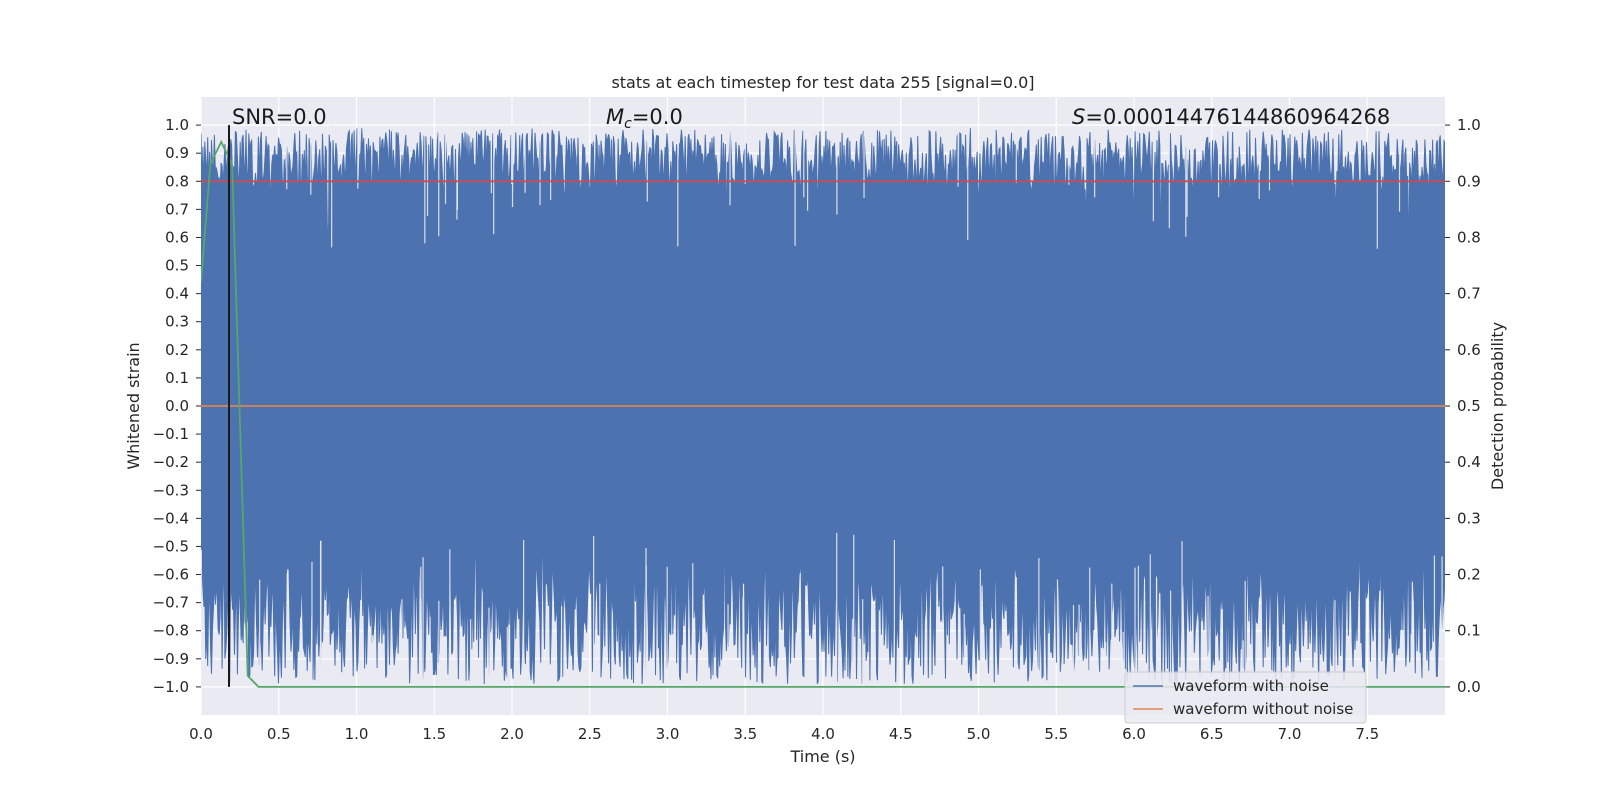  Describe the element at coordinates (171, 462) in the screenshot. I see `y-tick-label: −0.2` at that location.